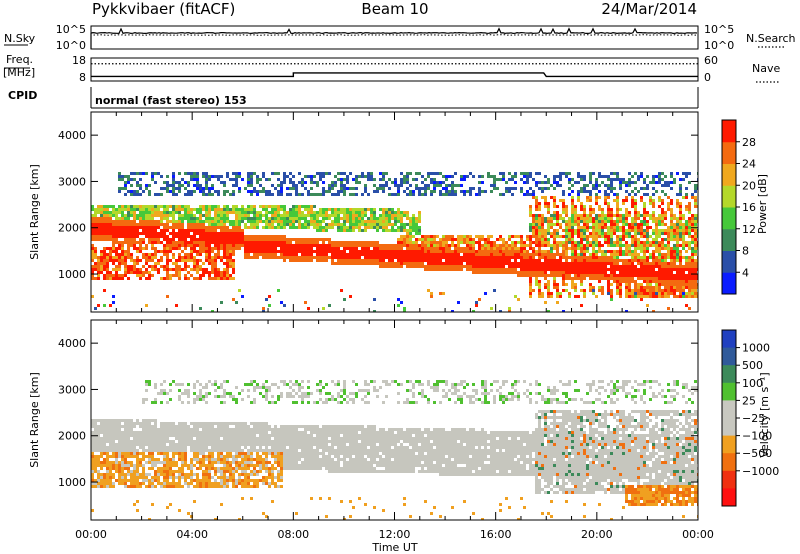 Image resolution: width=800 pixels, height=554 pixels. What do you see at coordinates (749, 185) in the screenshot?
I see `colorbar-tick-label: 20` at bounding box center [749, 185].